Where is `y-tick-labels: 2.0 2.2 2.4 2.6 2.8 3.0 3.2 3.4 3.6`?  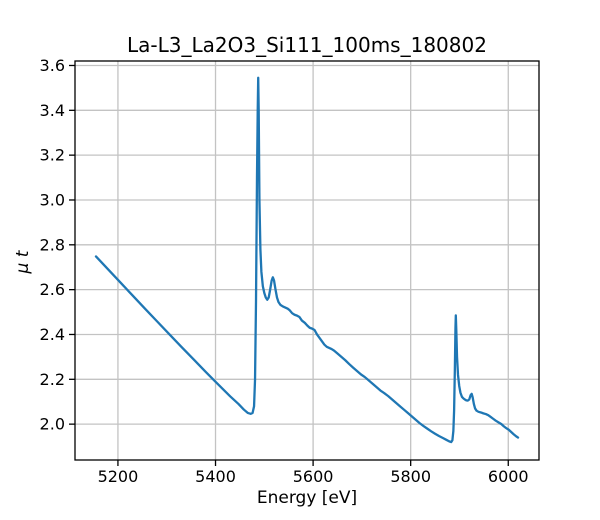
y-tick-labels: 2.0 2.2 2.4 2.6 2.8 3.0 3.2 3.4 3.6 is located at coordinates (52, 245).